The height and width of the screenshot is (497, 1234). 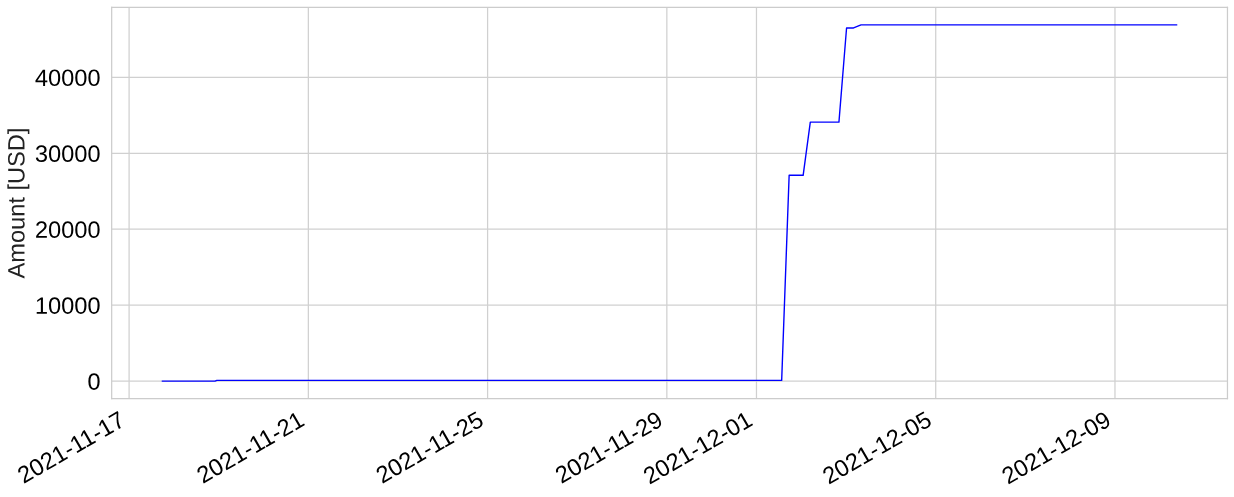 I want to click on y-tick-label: 30000, so click(x=67, y=154).